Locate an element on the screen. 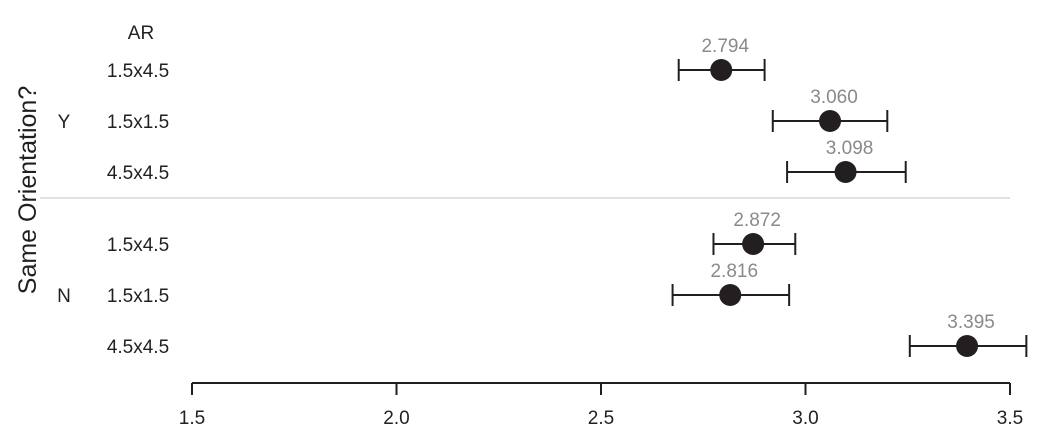 Image resolution: width=1057 pixels, height=435 pixels. group-label: Y is located at coordinates (64, 122).